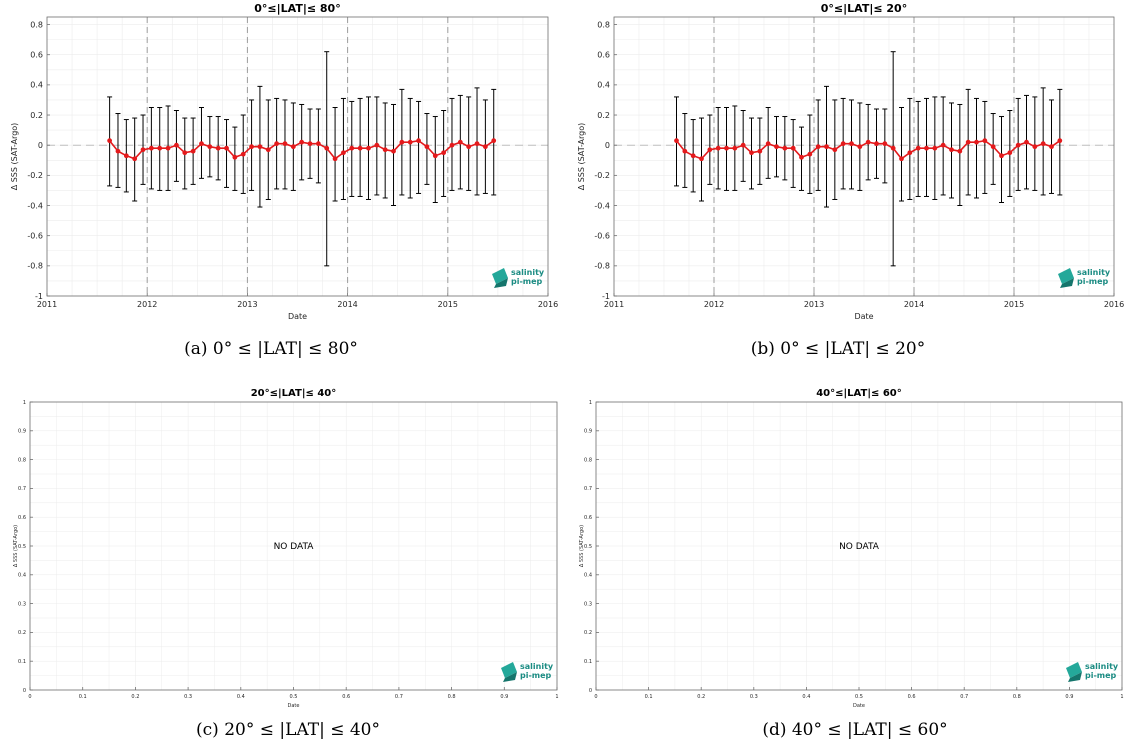  Describe the element at coordinates (588, 547) in the screenshot. I see `y-tick-label: 0.5` at that location.